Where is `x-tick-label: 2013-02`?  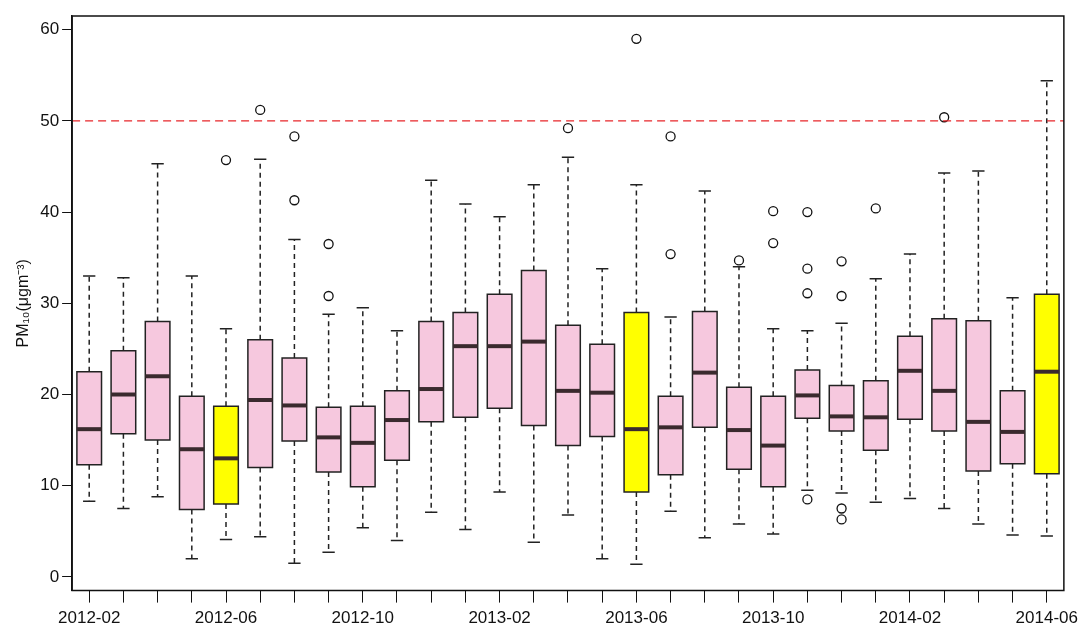
x-tick-label: 2013-02 is located at coordinates (499, 618).